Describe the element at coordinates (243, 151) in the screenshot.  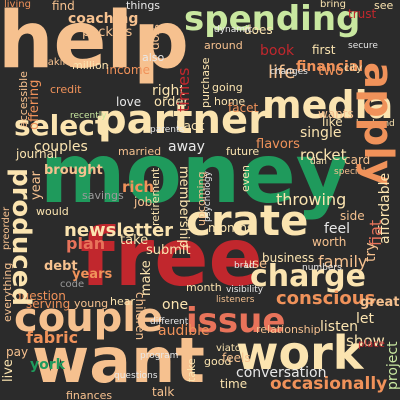
I see `word-future: future` at that location.